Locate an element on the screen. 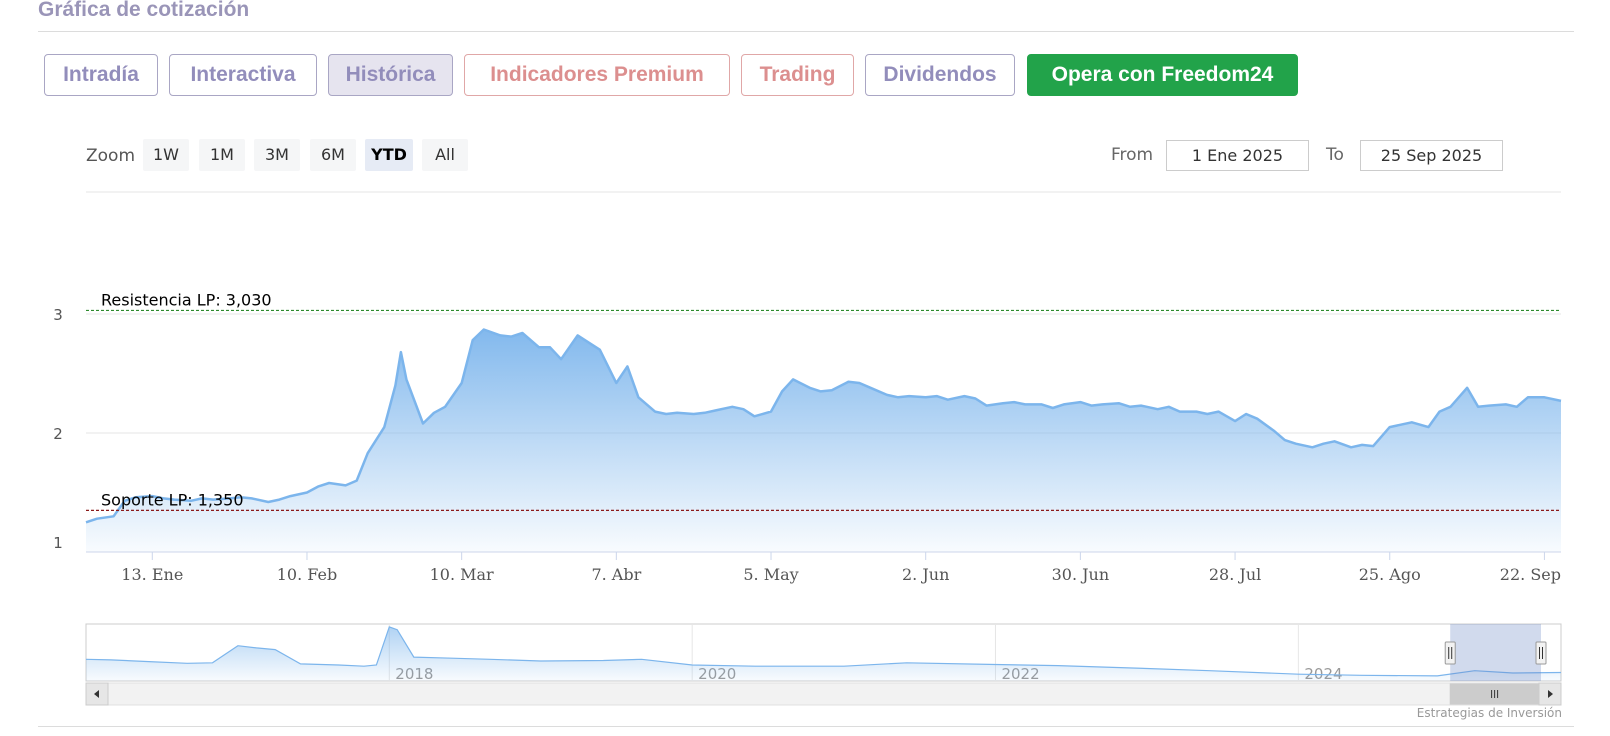 The width and height of the screenshot is (1610, 736). y-tick-label: 2 is located at coordinates (58, 434).